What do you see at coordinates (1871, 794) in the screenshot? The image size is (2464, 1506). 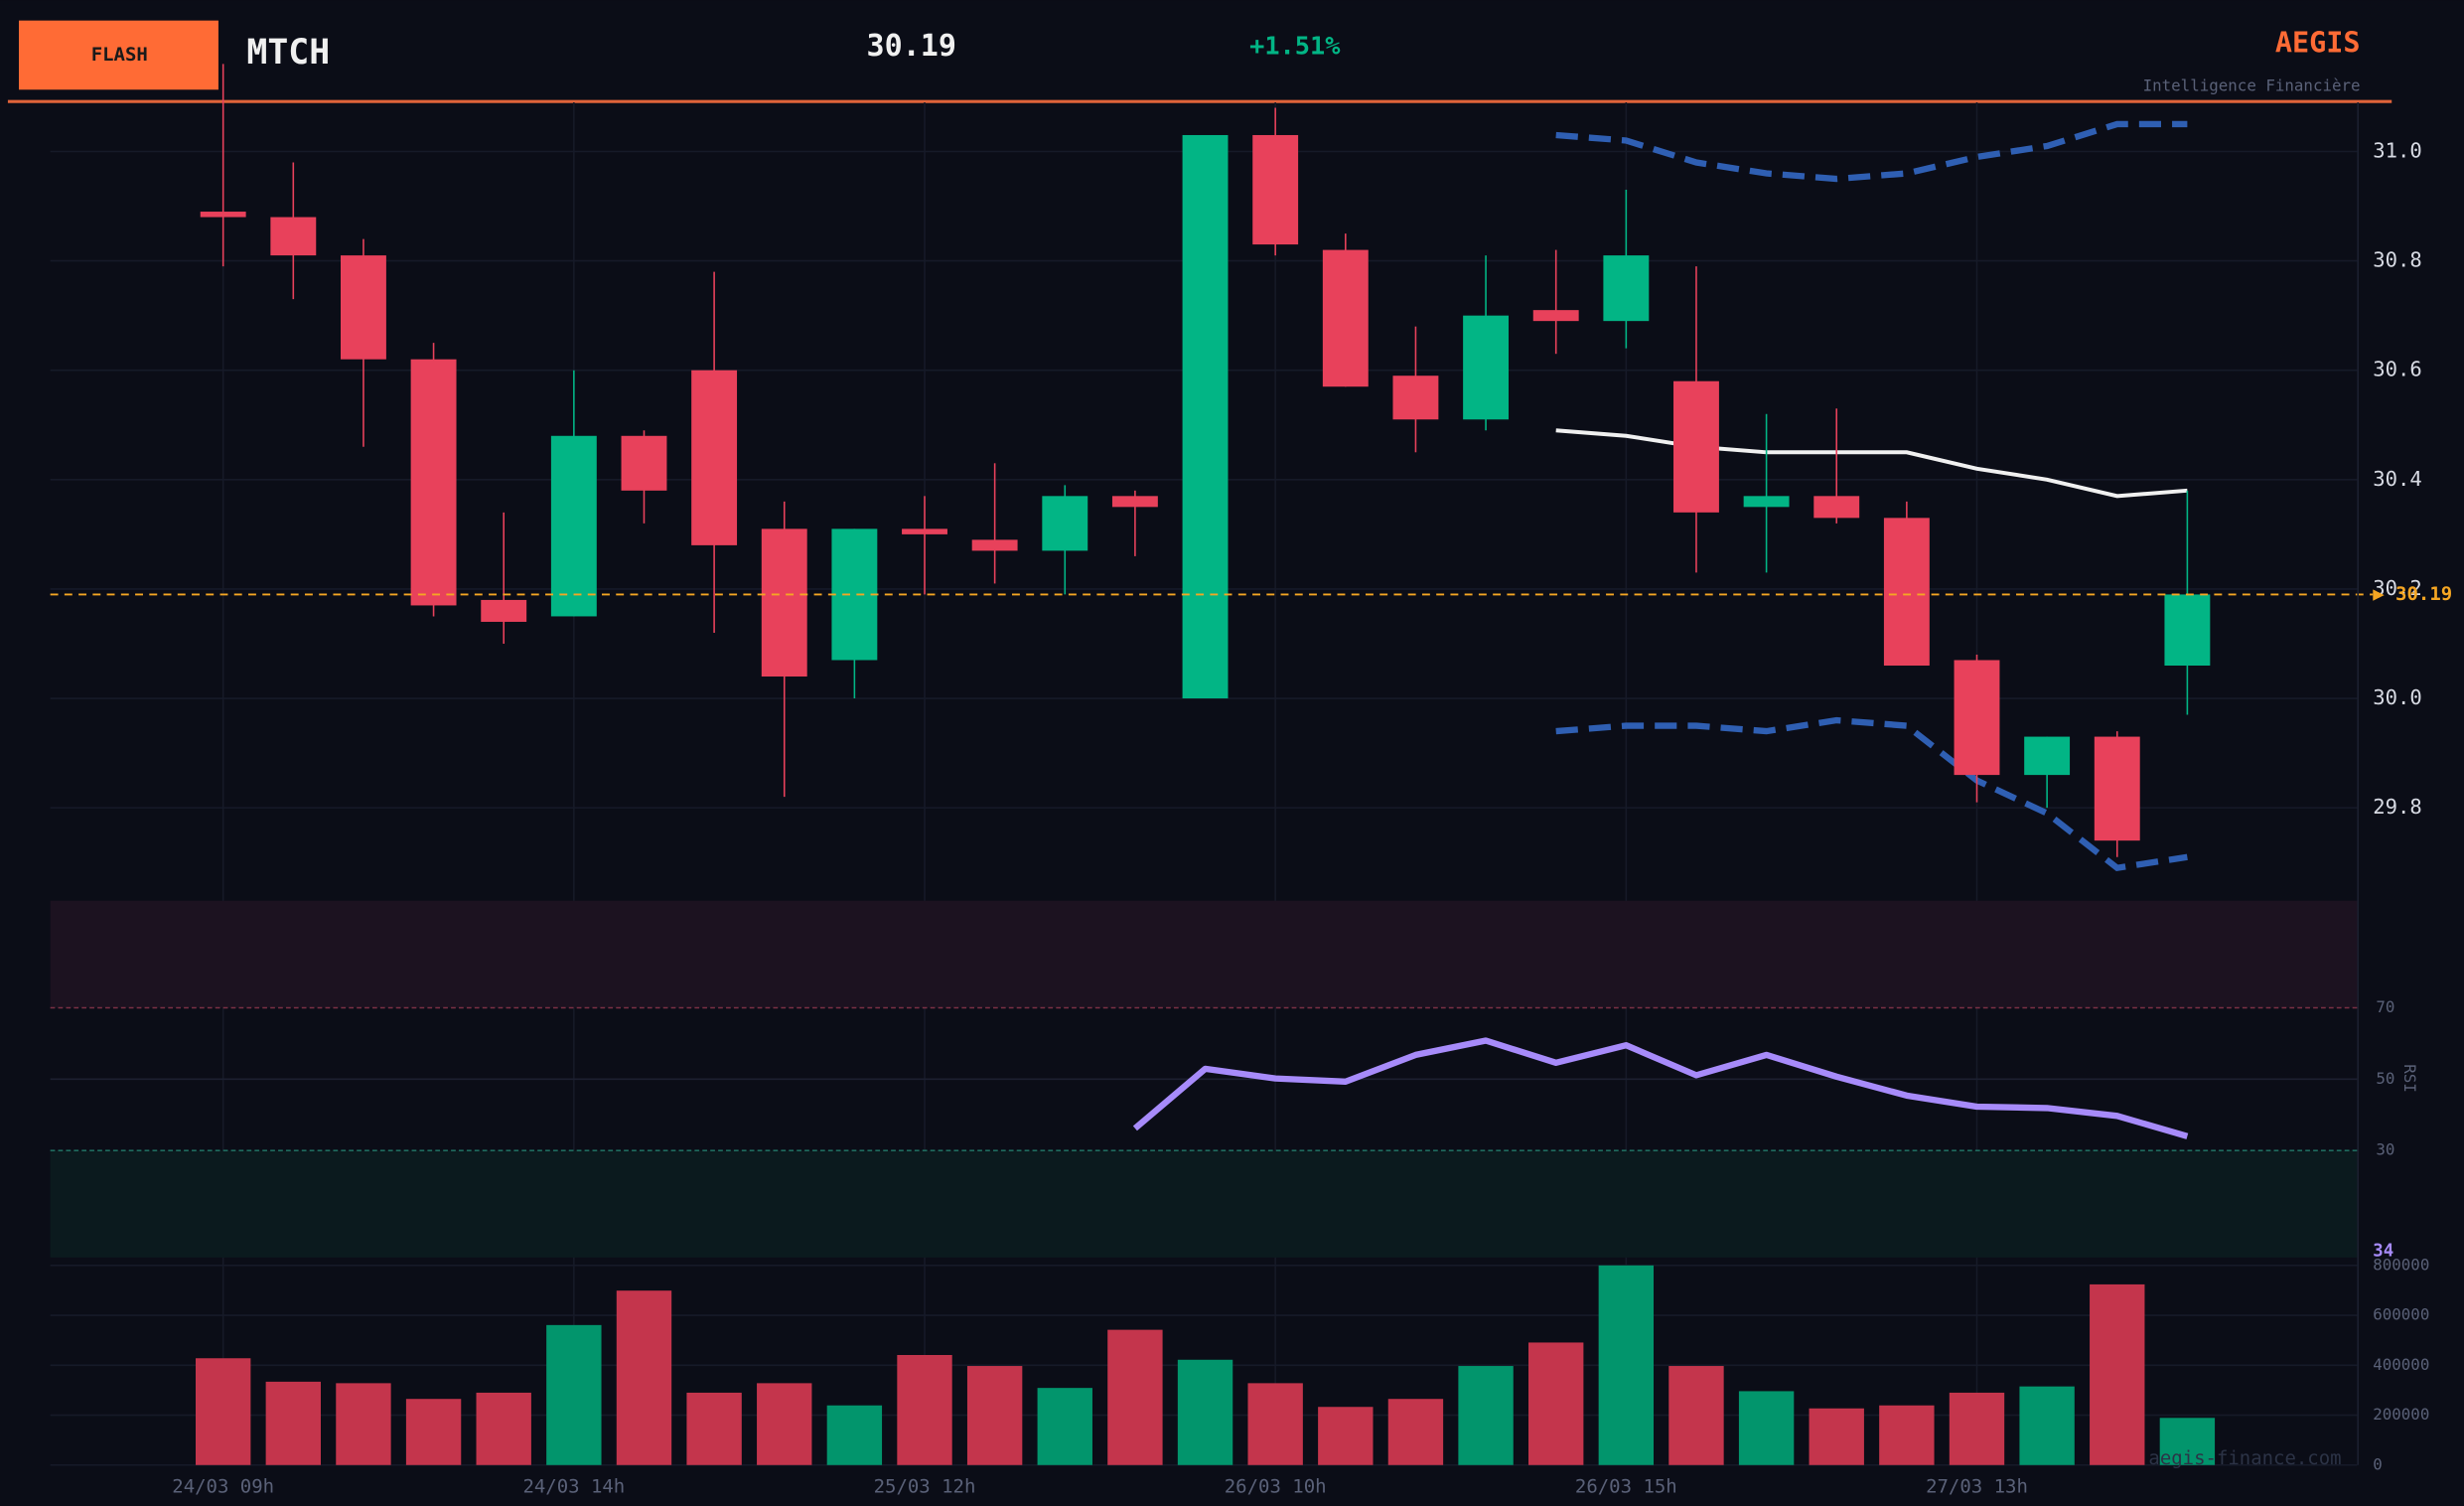 I see `band-lower` at bounding box center [1871, 794].